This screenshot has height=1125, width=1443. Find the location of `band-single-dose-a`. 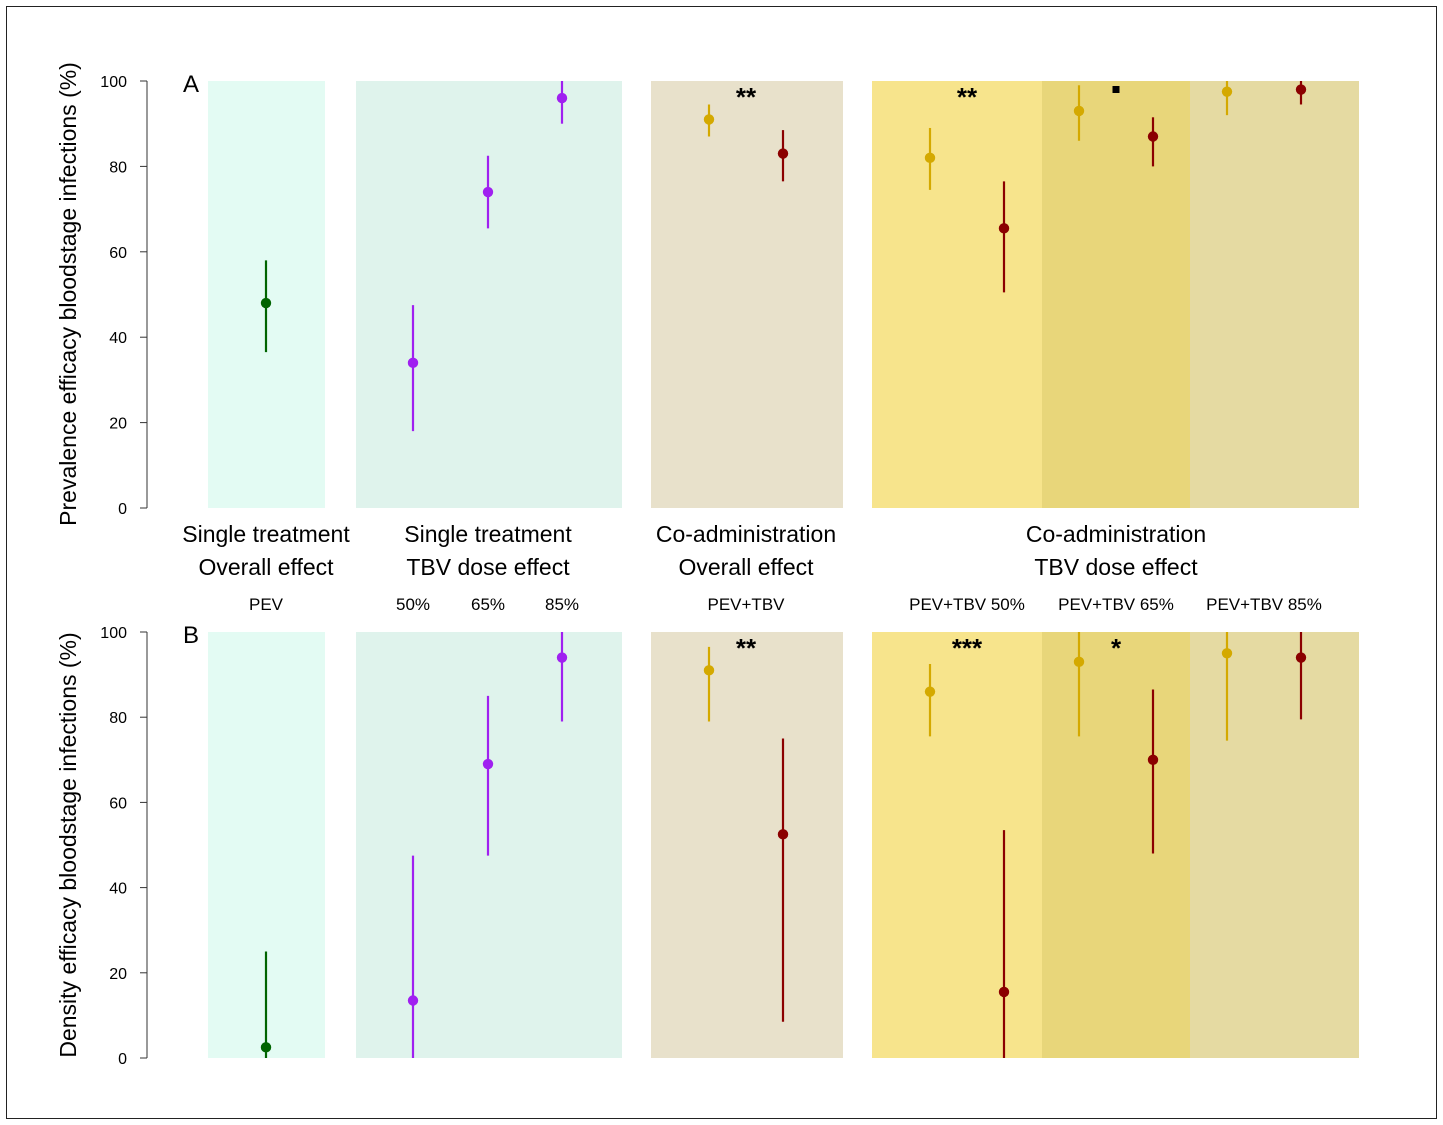

band-single-dose-a is located at coordinates (489, 294).